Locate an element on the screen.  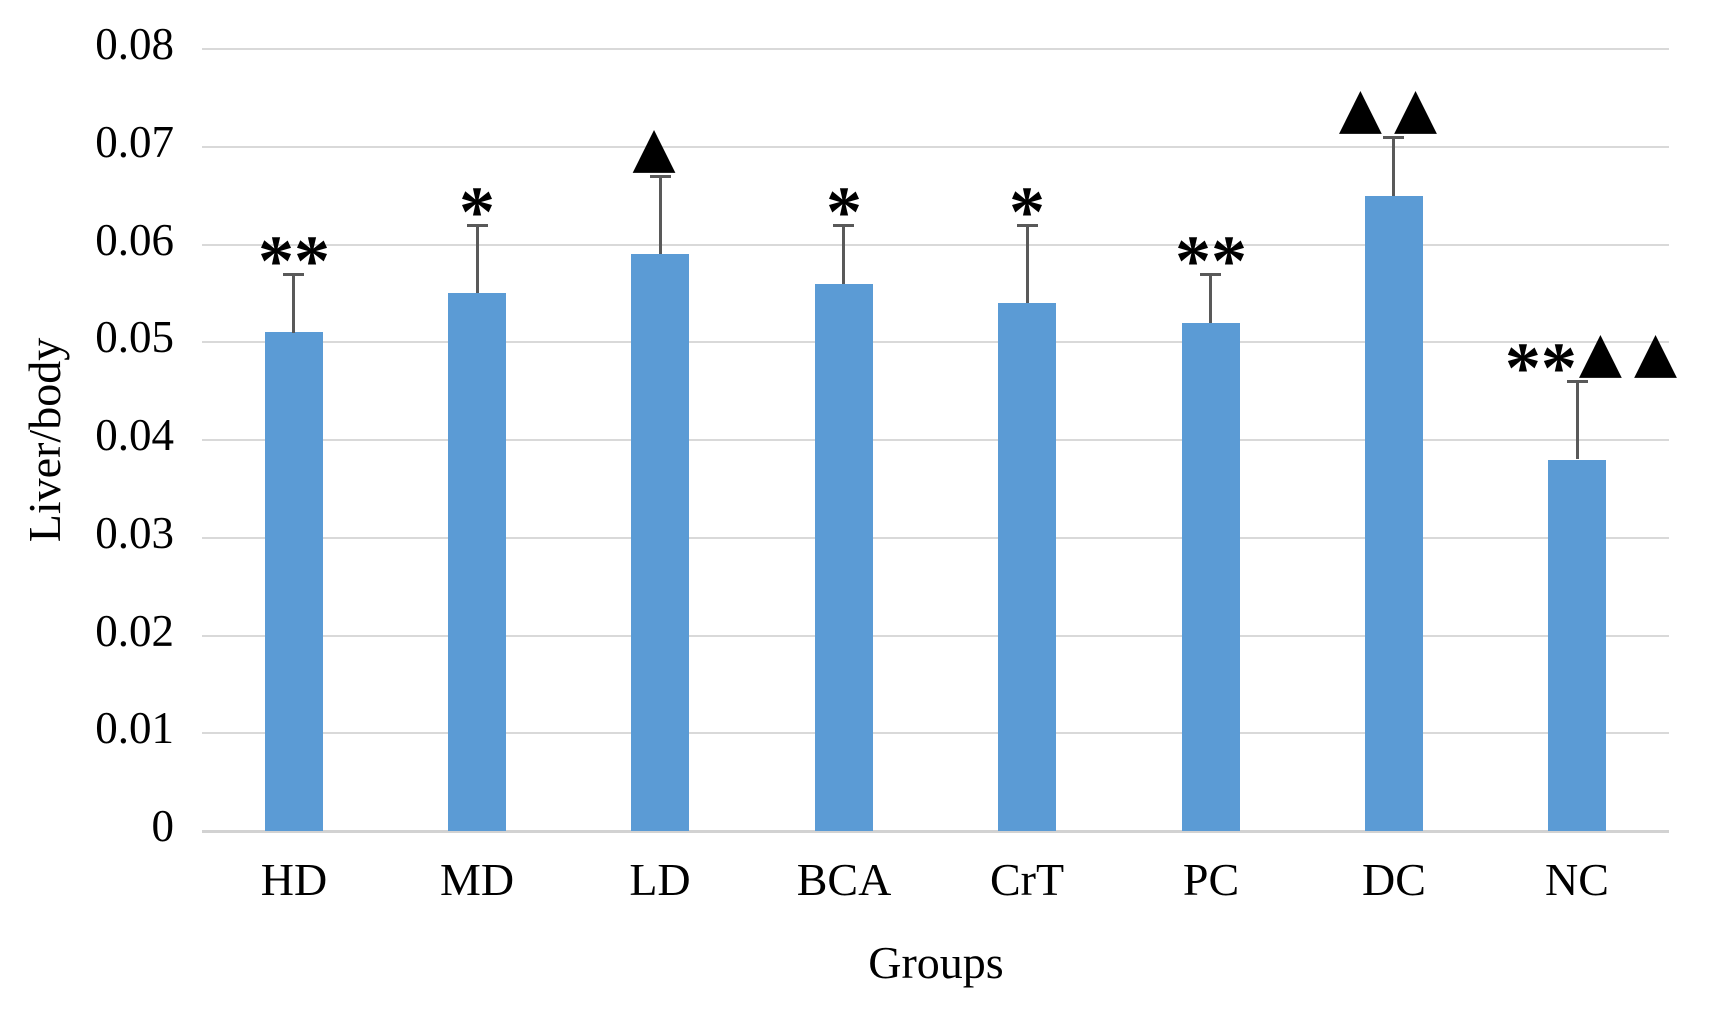
error-bar-cap-CrT is located at coordinates (1027, 225).